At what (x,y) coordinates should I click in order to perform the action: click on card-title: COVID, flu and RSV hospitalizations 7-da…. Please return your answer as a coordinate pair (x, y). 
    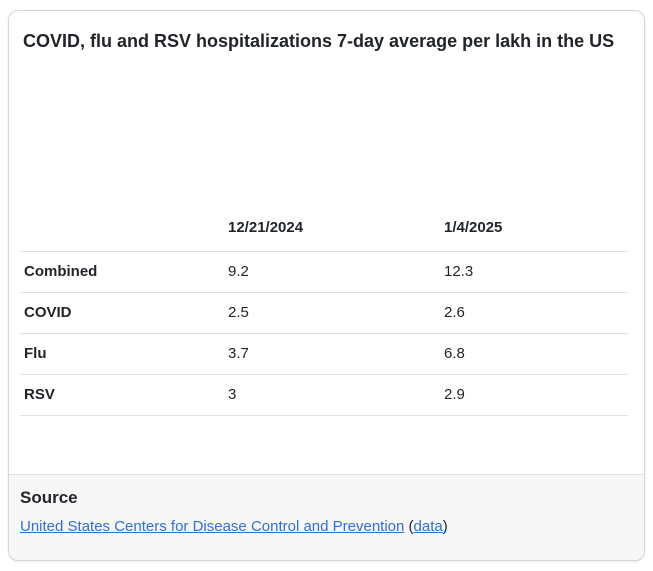
    Looking at the image, I should click on (319, 41).